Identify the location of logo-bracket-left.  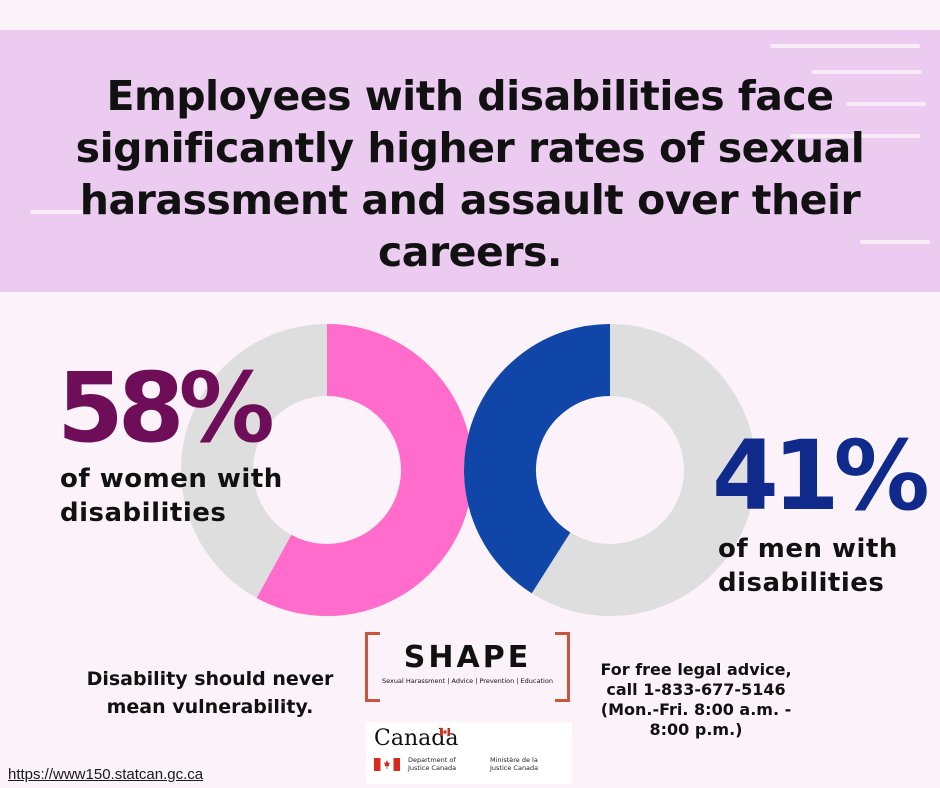
(372, 667).